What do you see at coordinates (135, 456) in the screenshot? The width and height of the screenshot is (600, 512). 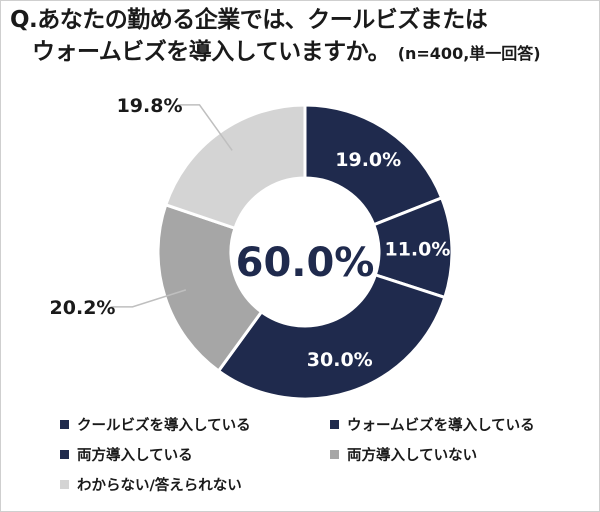 I see `legend-label-3: 両方導入している` at bounding box center [135, 456].